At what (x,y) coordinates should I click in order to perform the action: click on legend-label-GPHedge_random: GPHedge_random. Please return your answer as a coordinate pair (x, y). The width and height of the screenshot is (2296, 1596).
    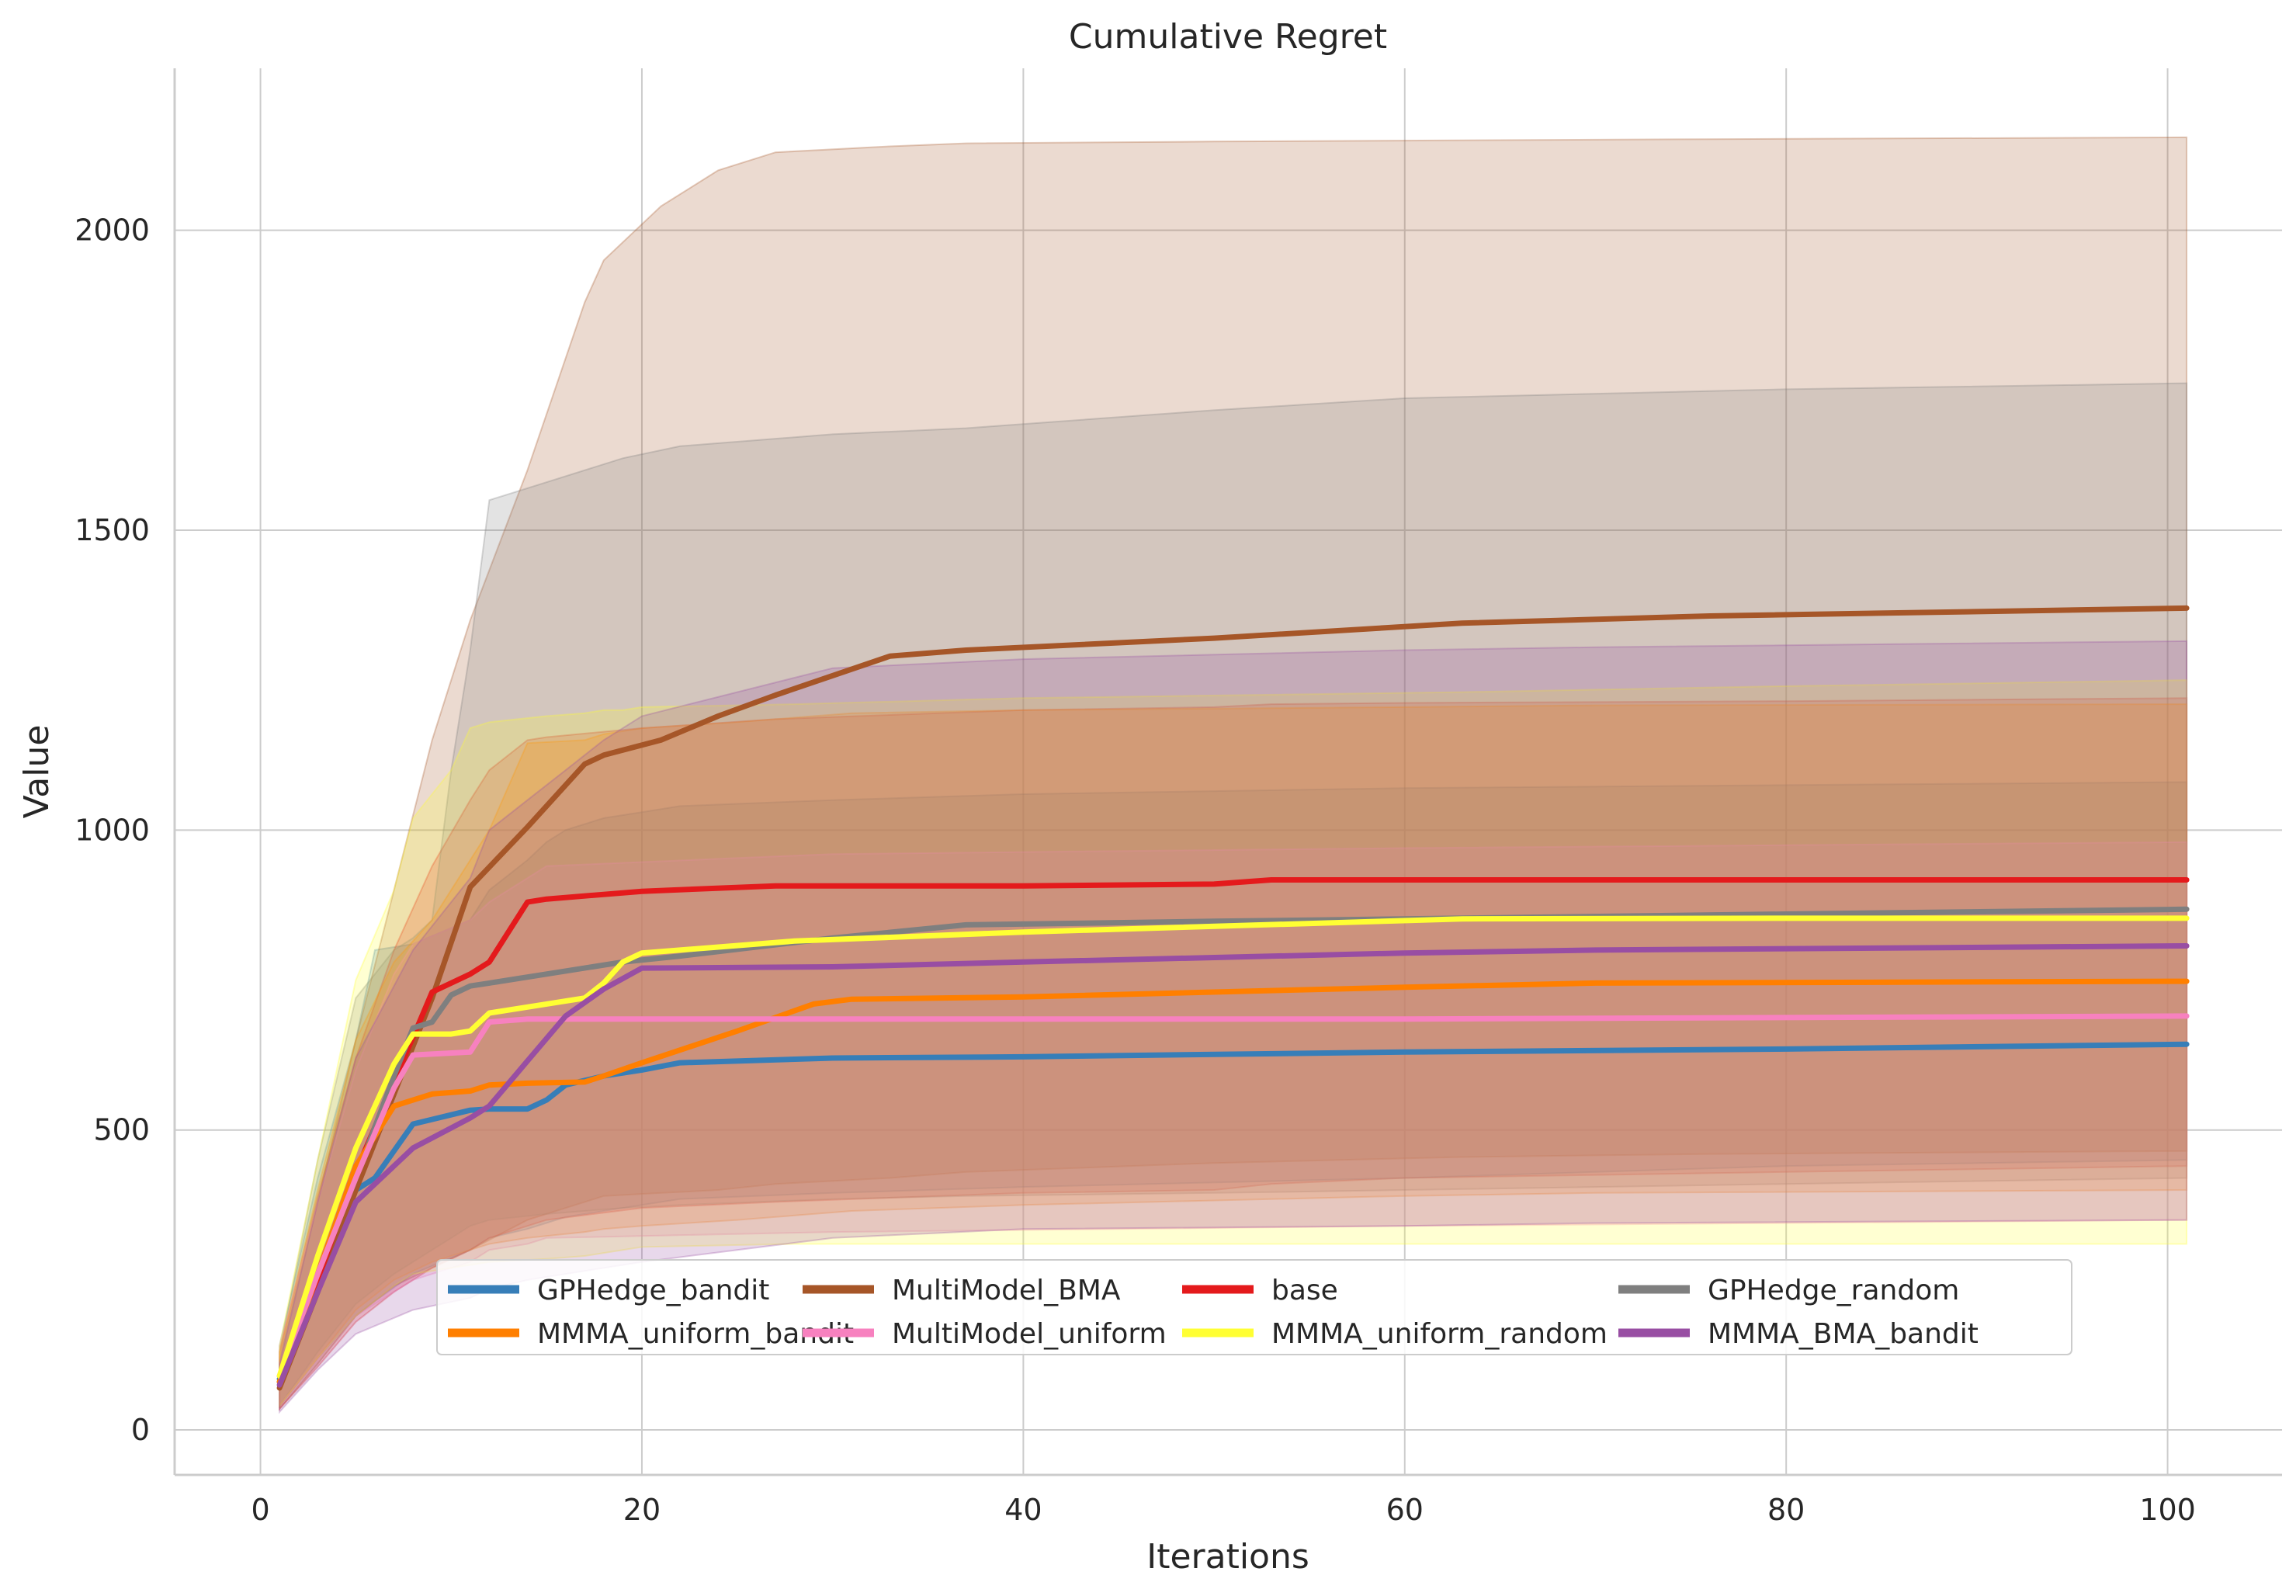
    Looking at the image, I should click on (1833, 1290).